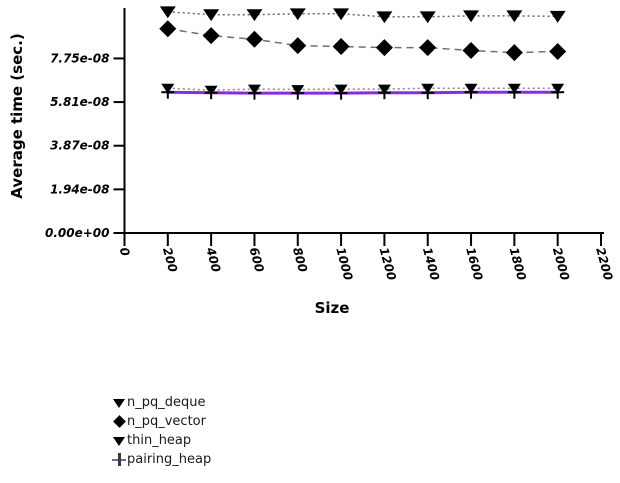  Describe the element at coordinates (561, 264) in the screenshot. I see `x-tick-label: 2000` at that location.